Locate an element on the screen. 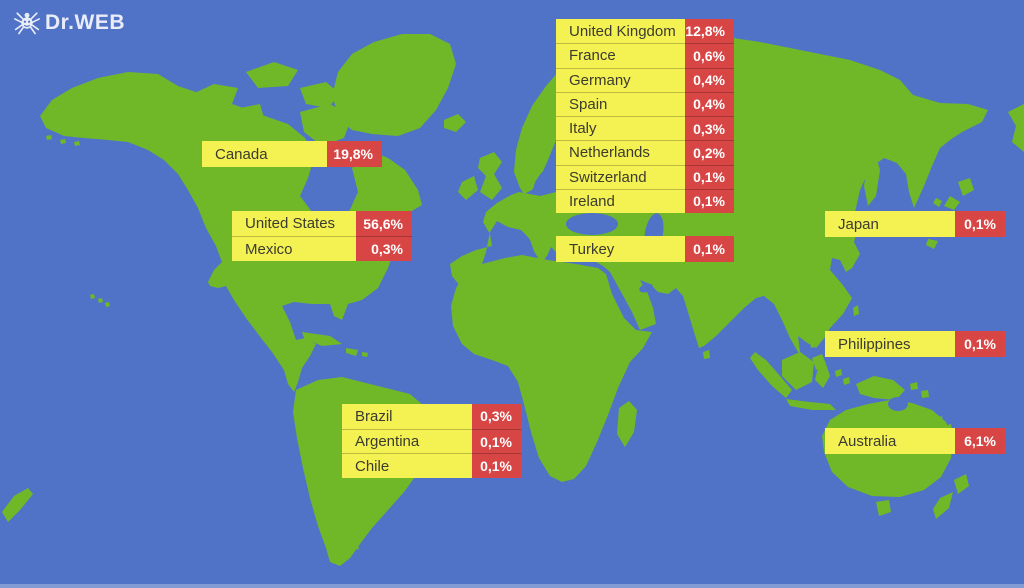 This screenshot has width=1024, height=588. country-value: 19,8% is located at coordinates (354, 154).